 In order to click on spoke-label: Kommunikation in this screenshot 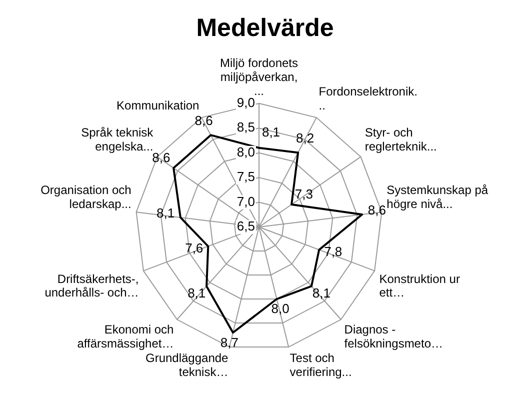, I will do `click(158, 105)`.